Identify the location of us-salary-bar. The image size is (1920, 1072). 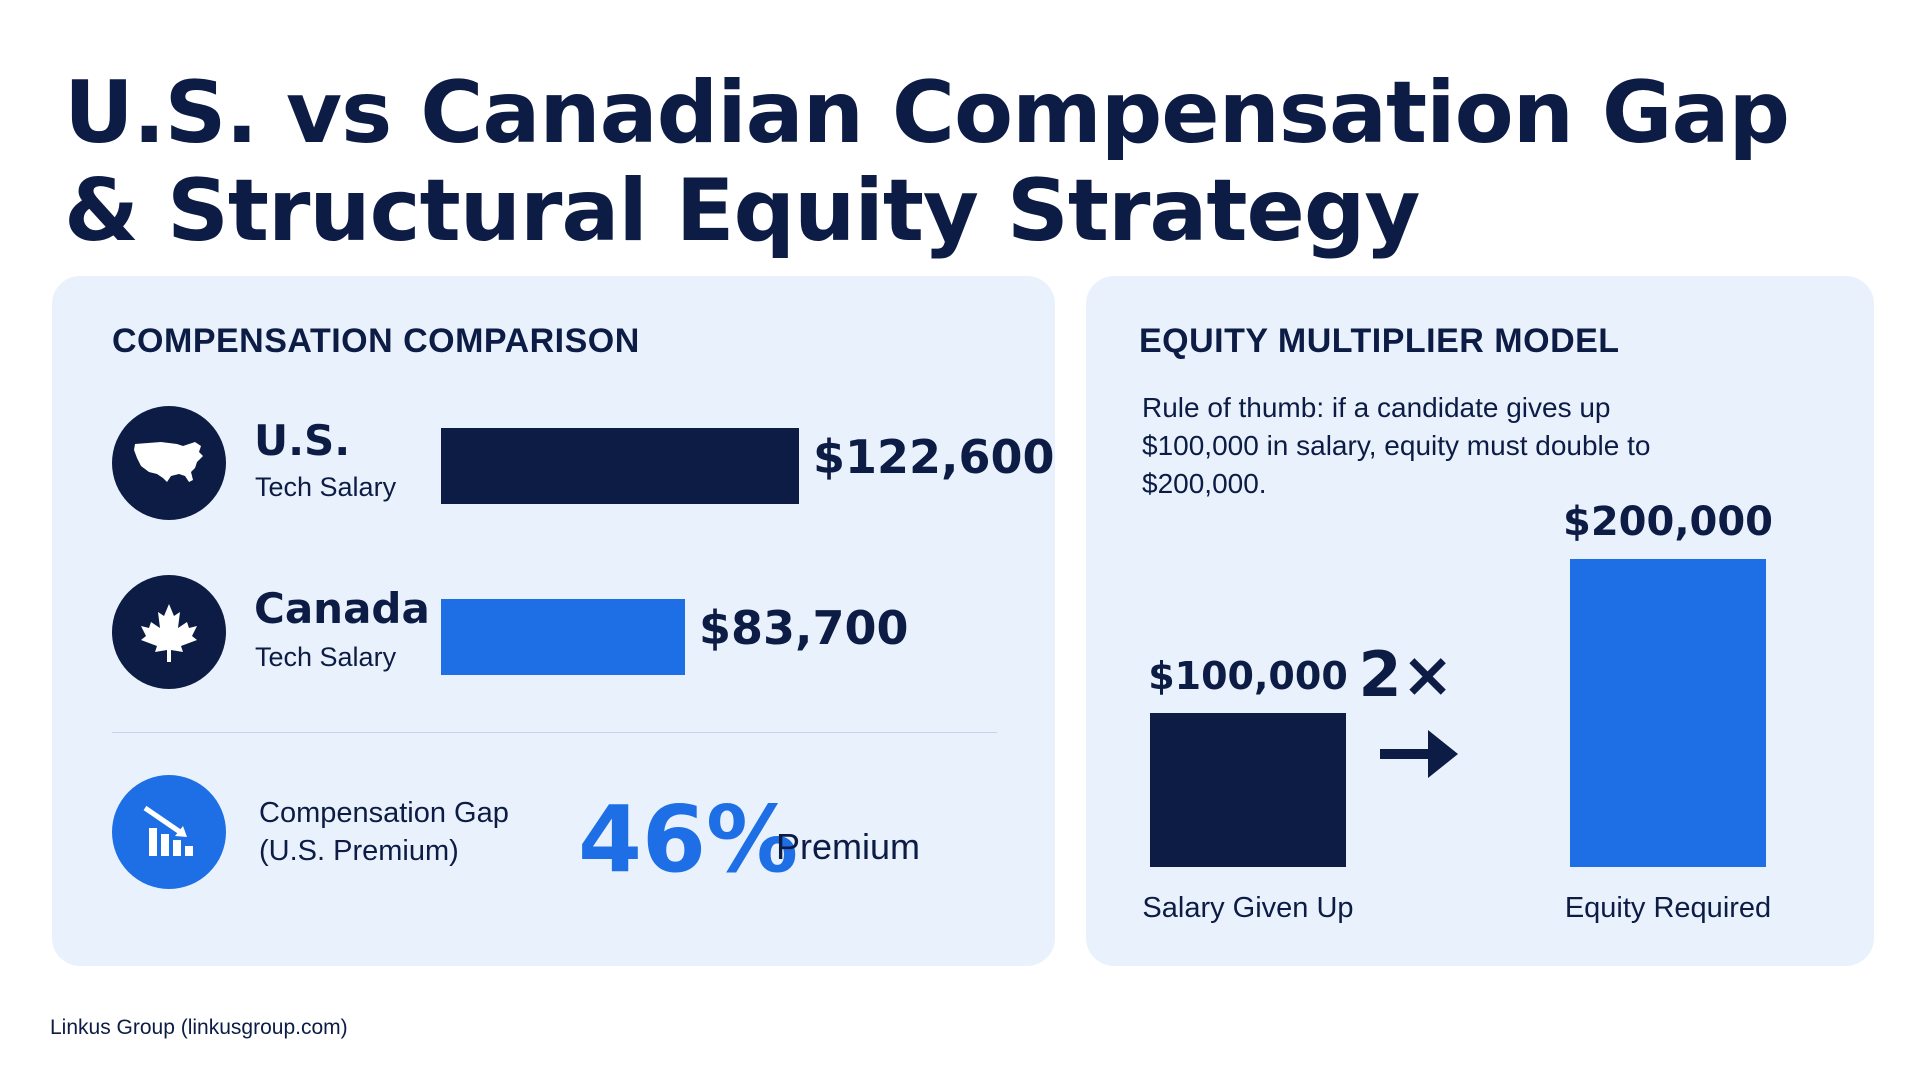
(620, 466).